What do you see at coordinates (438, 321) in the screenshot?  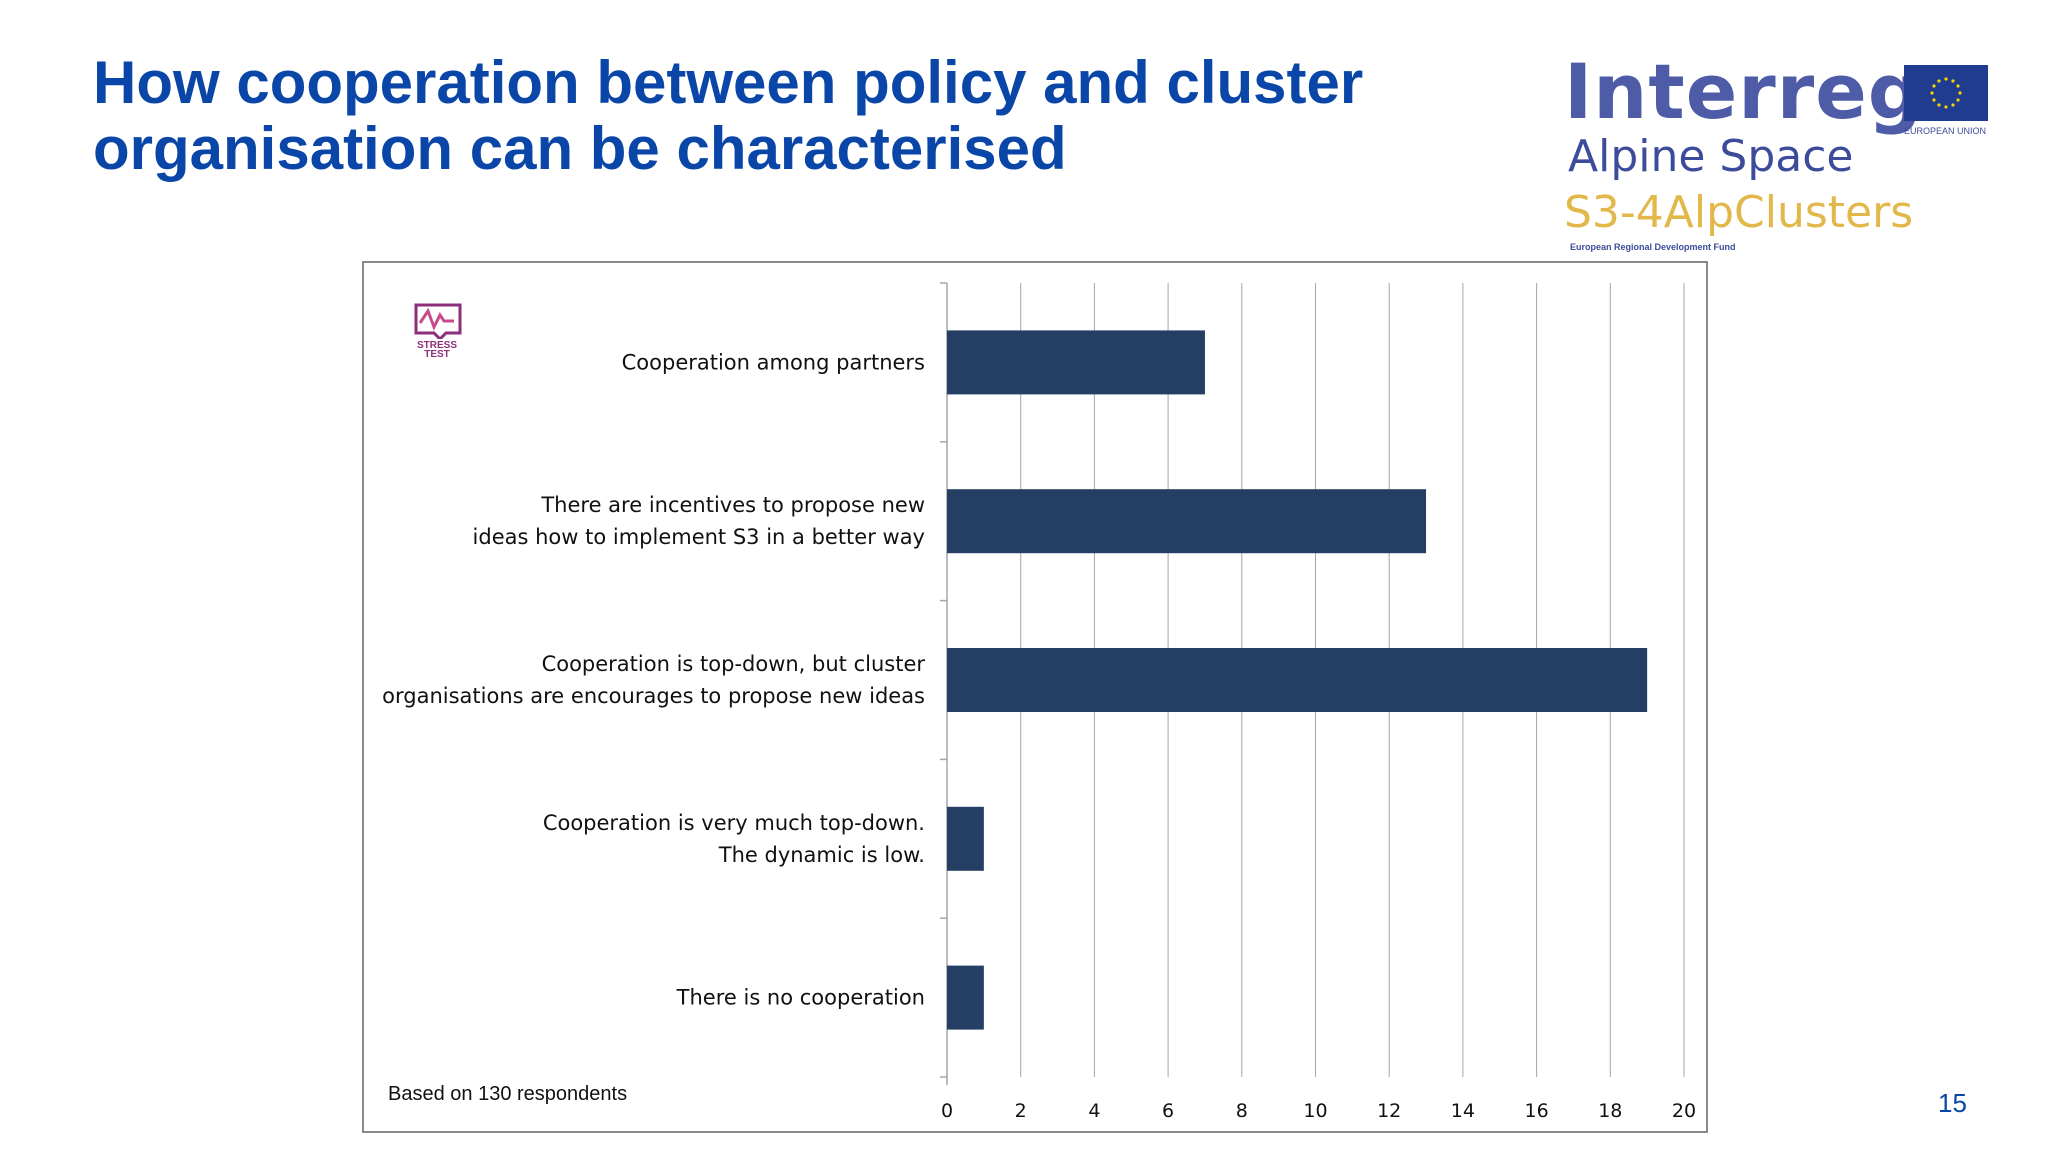 I see `stress-test-icon` at bounding box center [438, 321].